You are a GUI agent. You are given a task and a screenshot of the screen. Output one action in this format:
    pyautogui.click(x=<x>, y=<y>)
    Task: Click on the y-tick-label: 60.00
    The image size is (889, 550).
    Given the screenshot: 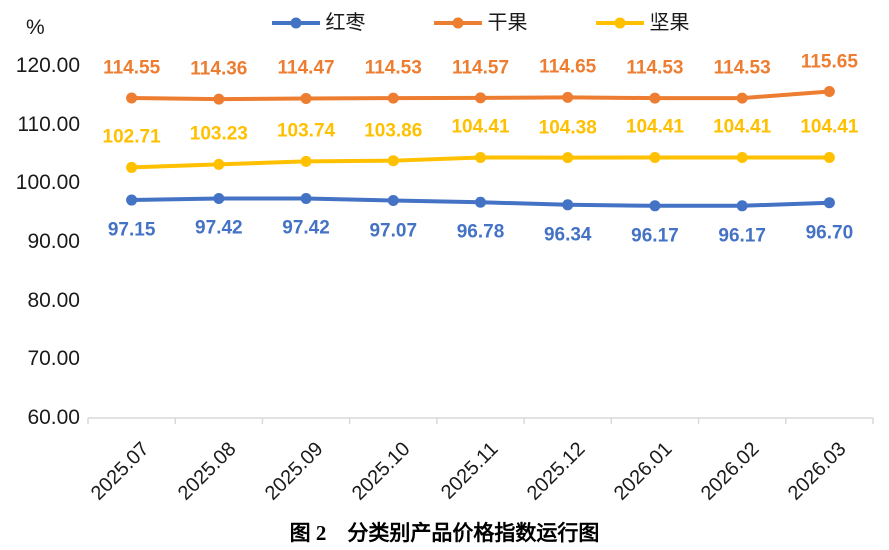 What is the action you would take?
    pyautogui.click(x=53, y=417)
    